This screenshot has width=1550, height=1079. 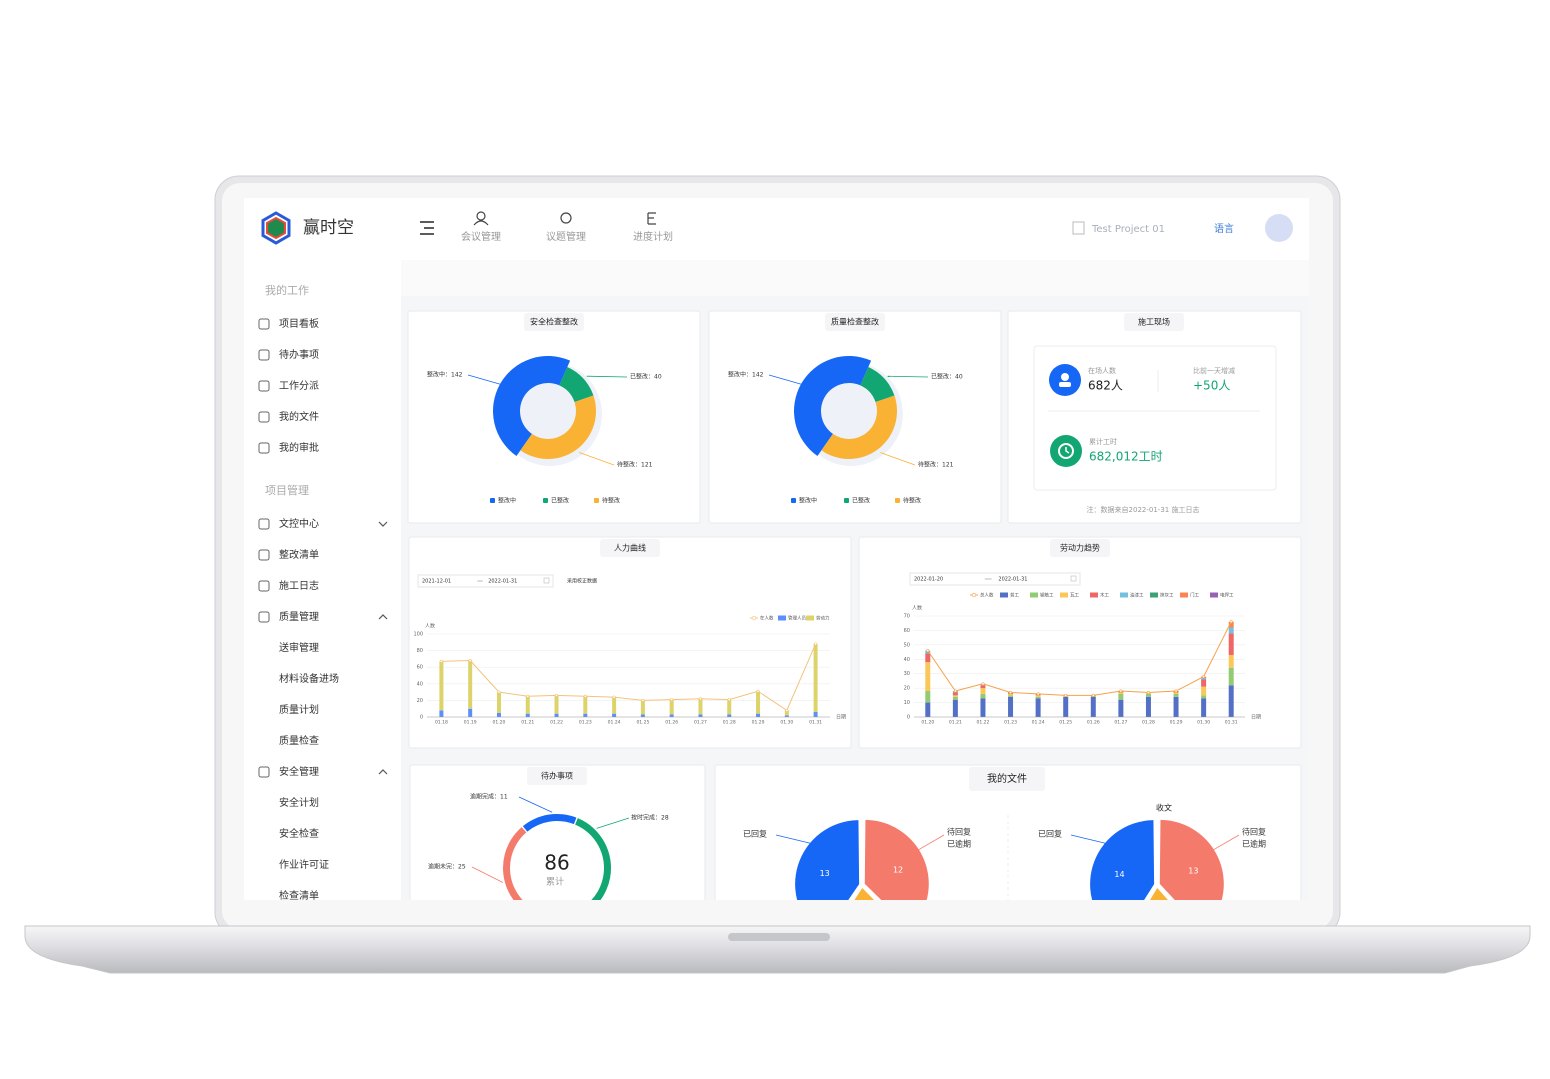 I want to click on submenu-item: 作业许可证, so click(x=304, y=865).